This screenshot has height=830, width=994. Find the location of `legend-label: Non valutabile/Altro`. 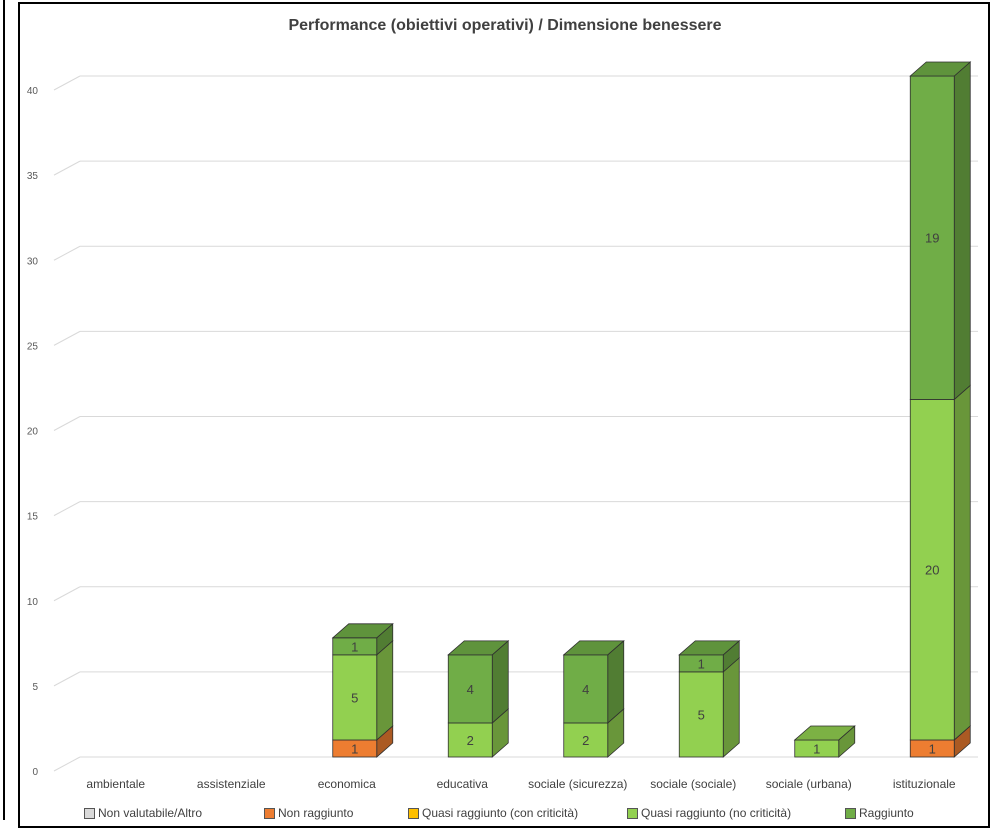

legend-label: Non valutabile/Altro is located at coordinates (150, 813).